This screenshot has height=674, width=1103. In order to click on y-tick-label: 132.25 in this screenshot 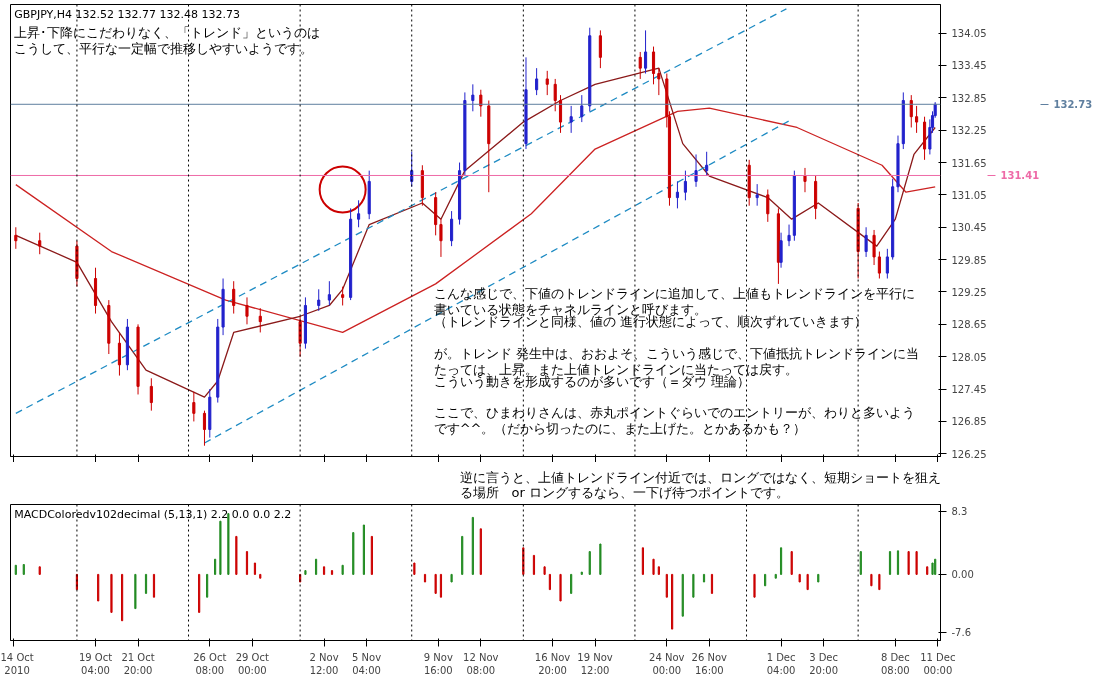, I will do `click(969, 131)`.